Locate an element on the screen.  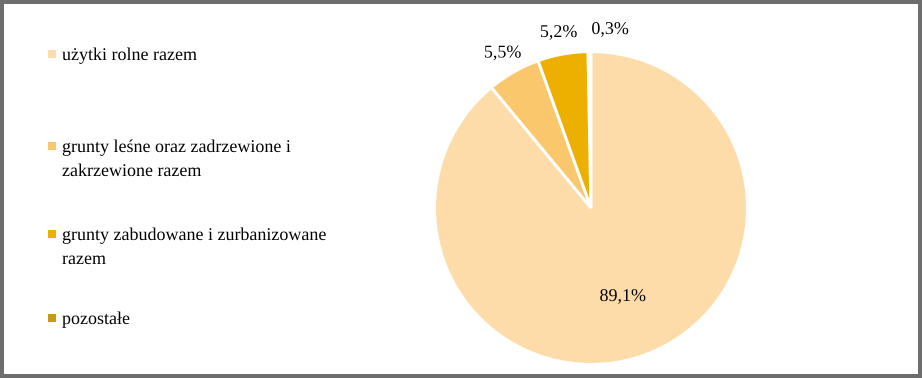
data-label: 5,2% is located at coordinates (559, 31).